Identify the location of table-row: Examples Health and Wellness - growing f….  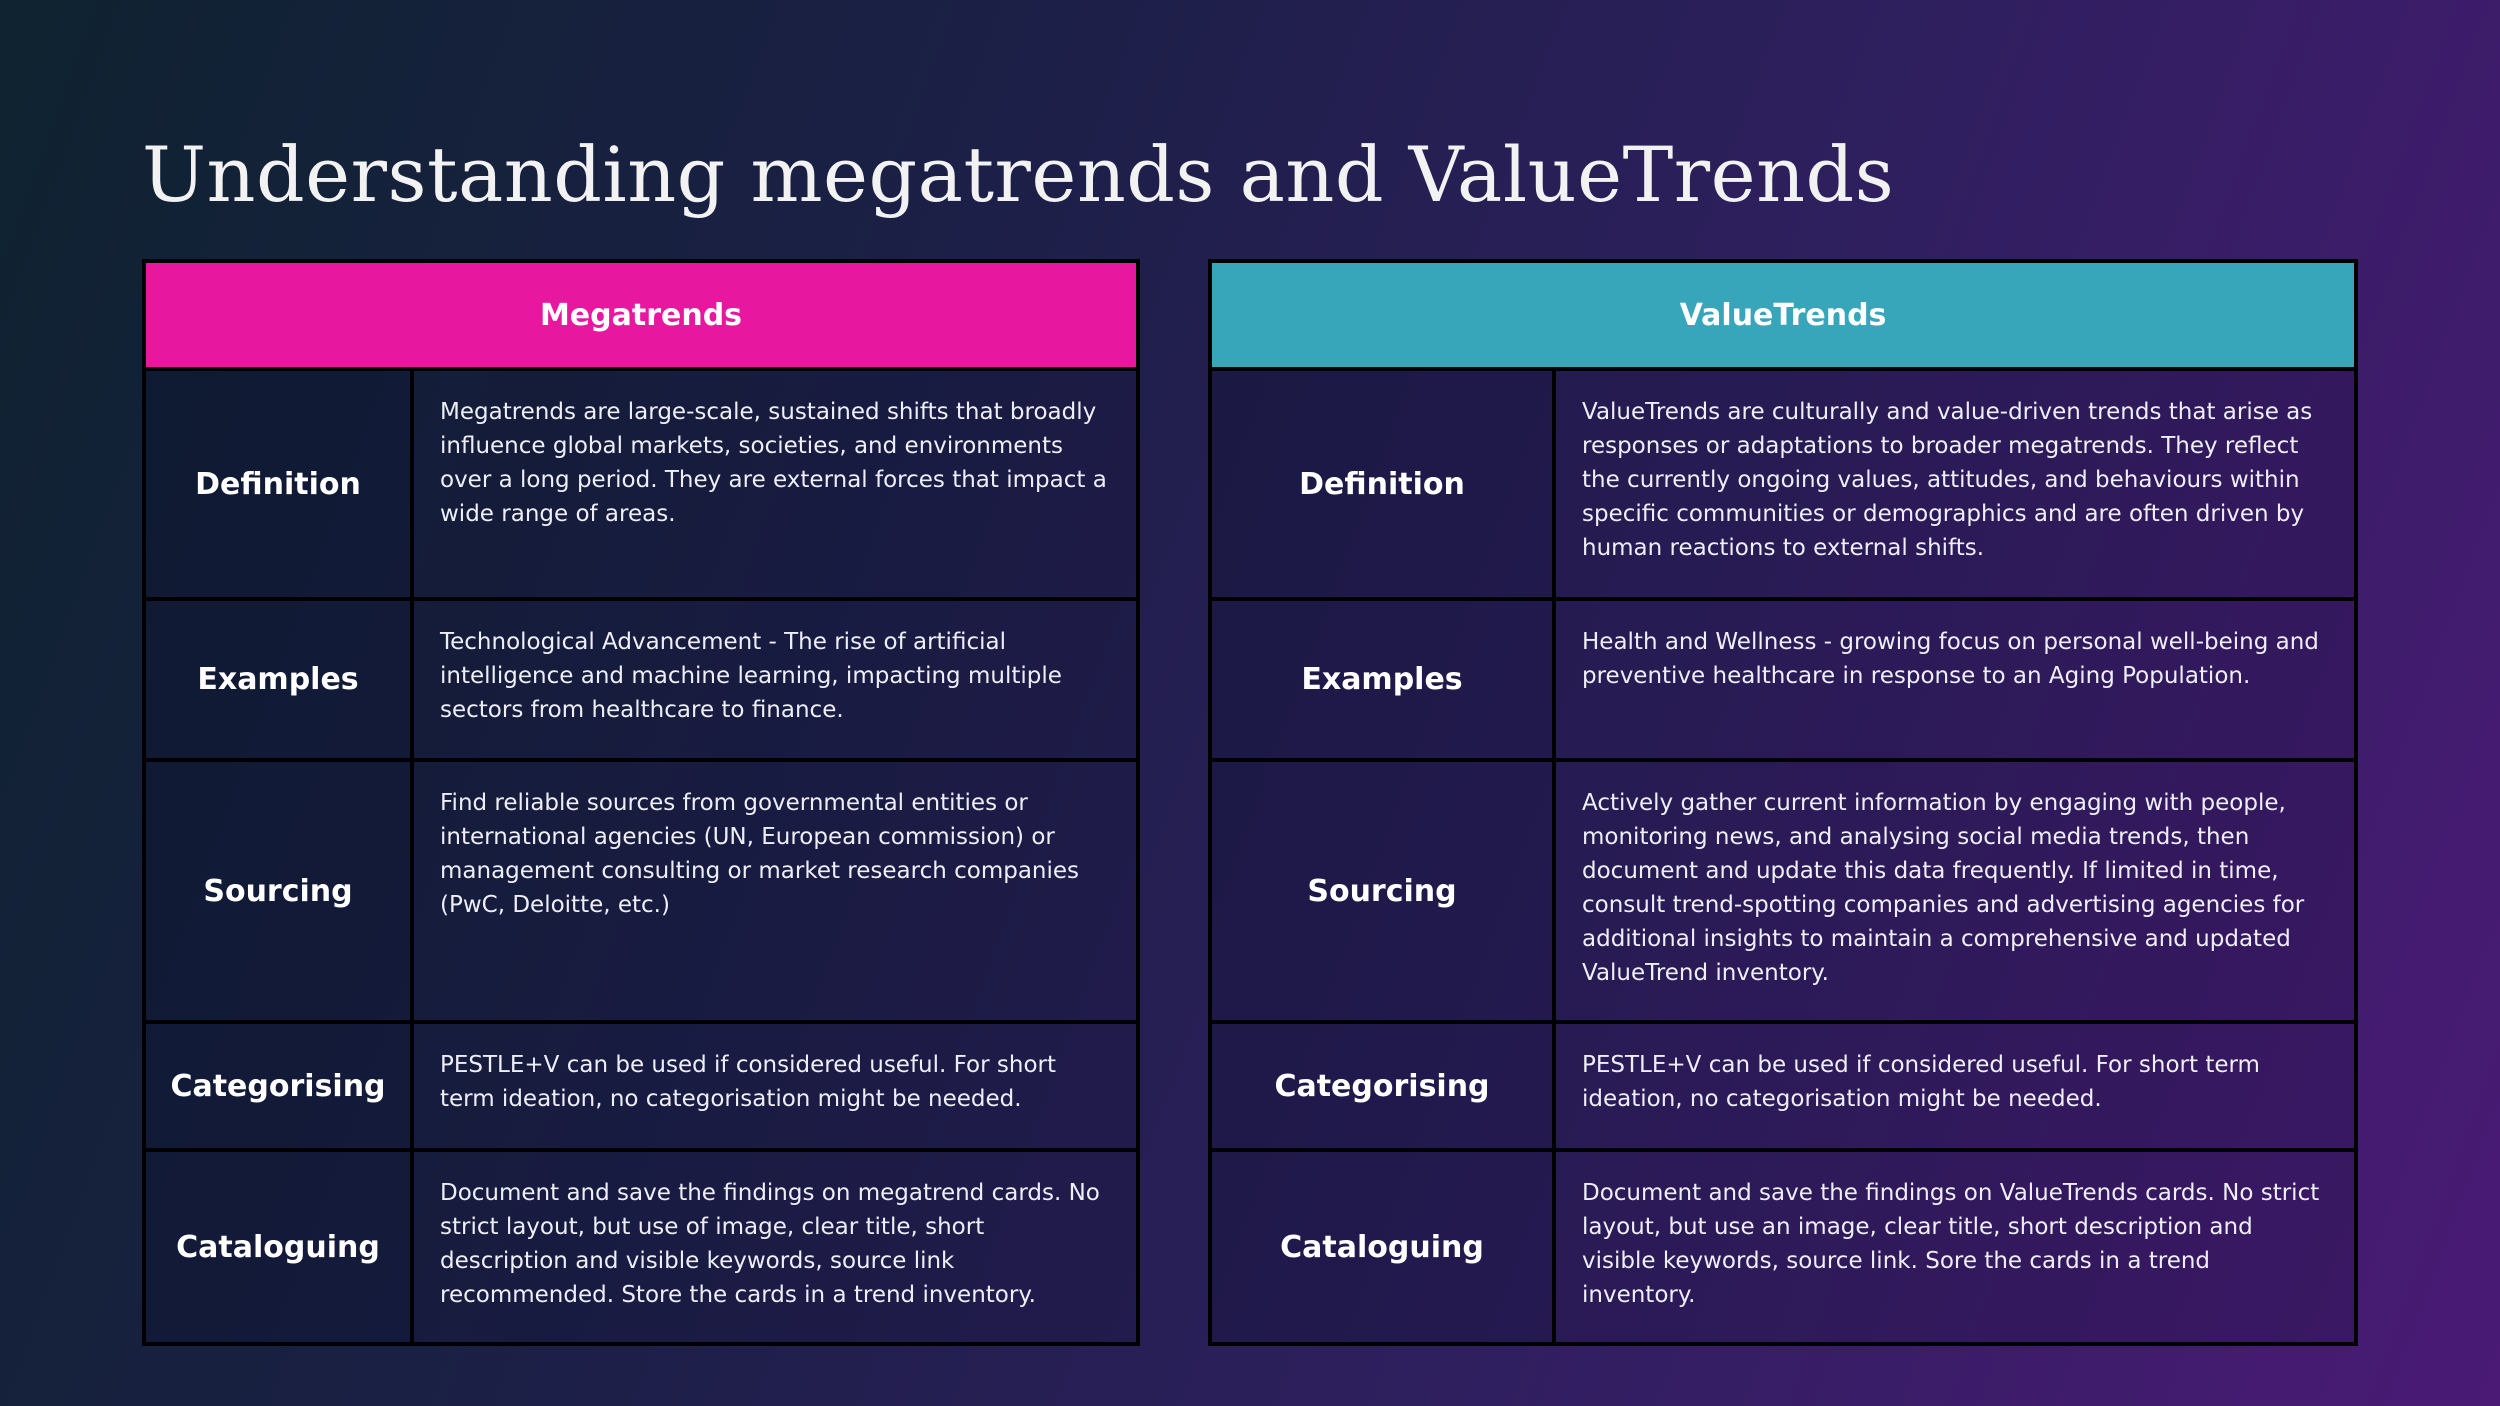
(1783, 679).